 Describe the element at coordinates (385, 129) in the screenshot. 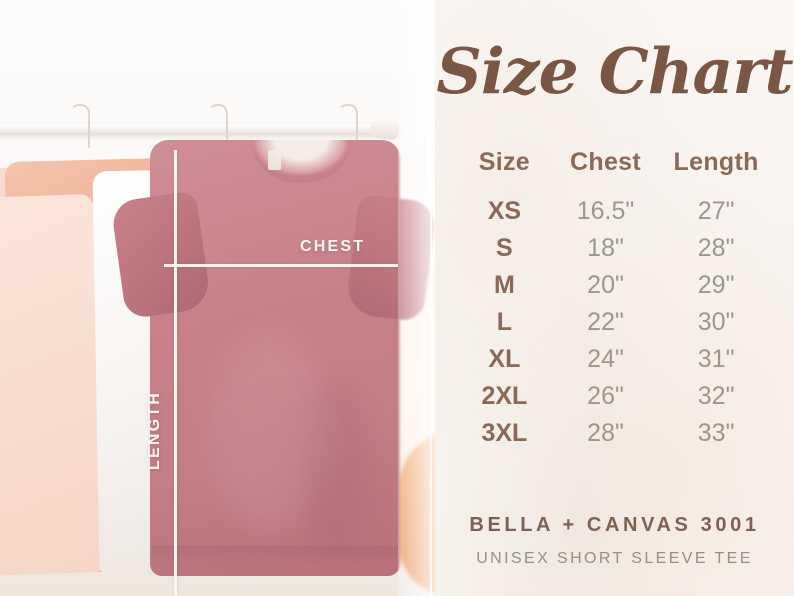

I see `clothing-rail-end` at that location.